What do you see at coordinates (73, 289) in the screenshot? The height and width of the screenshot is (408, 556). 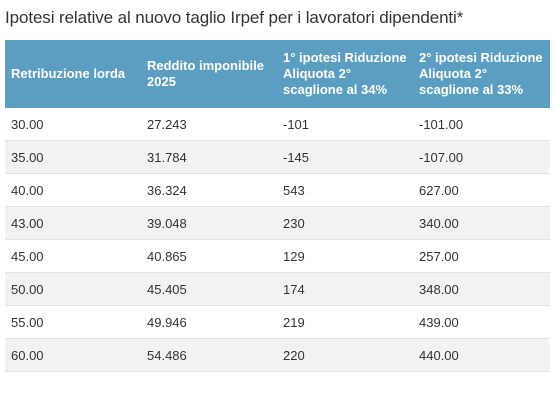 I see `cell-retribuzione: 50.00` at bounding box center [73, 289].